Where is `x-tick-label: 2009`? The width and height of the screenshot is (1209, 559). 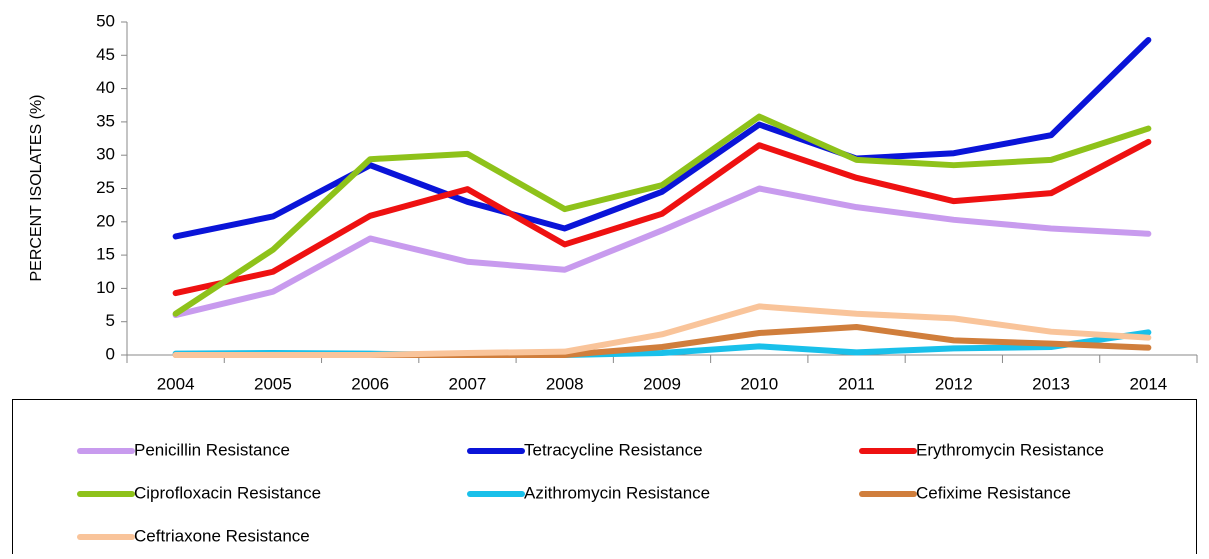
x-tick-label: 2009 is located at coordinates (662, 383).